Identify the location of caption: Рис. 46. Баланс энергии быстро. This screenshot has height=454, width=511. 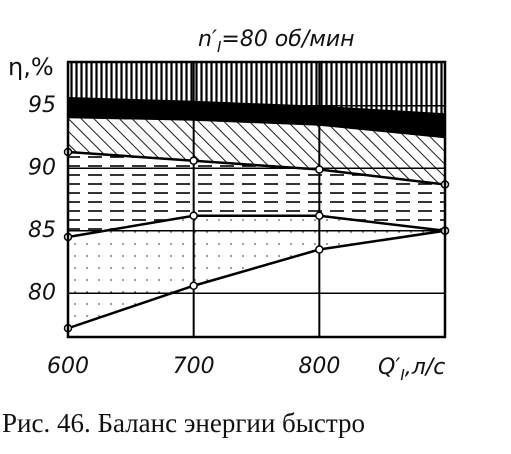
(183, 423).